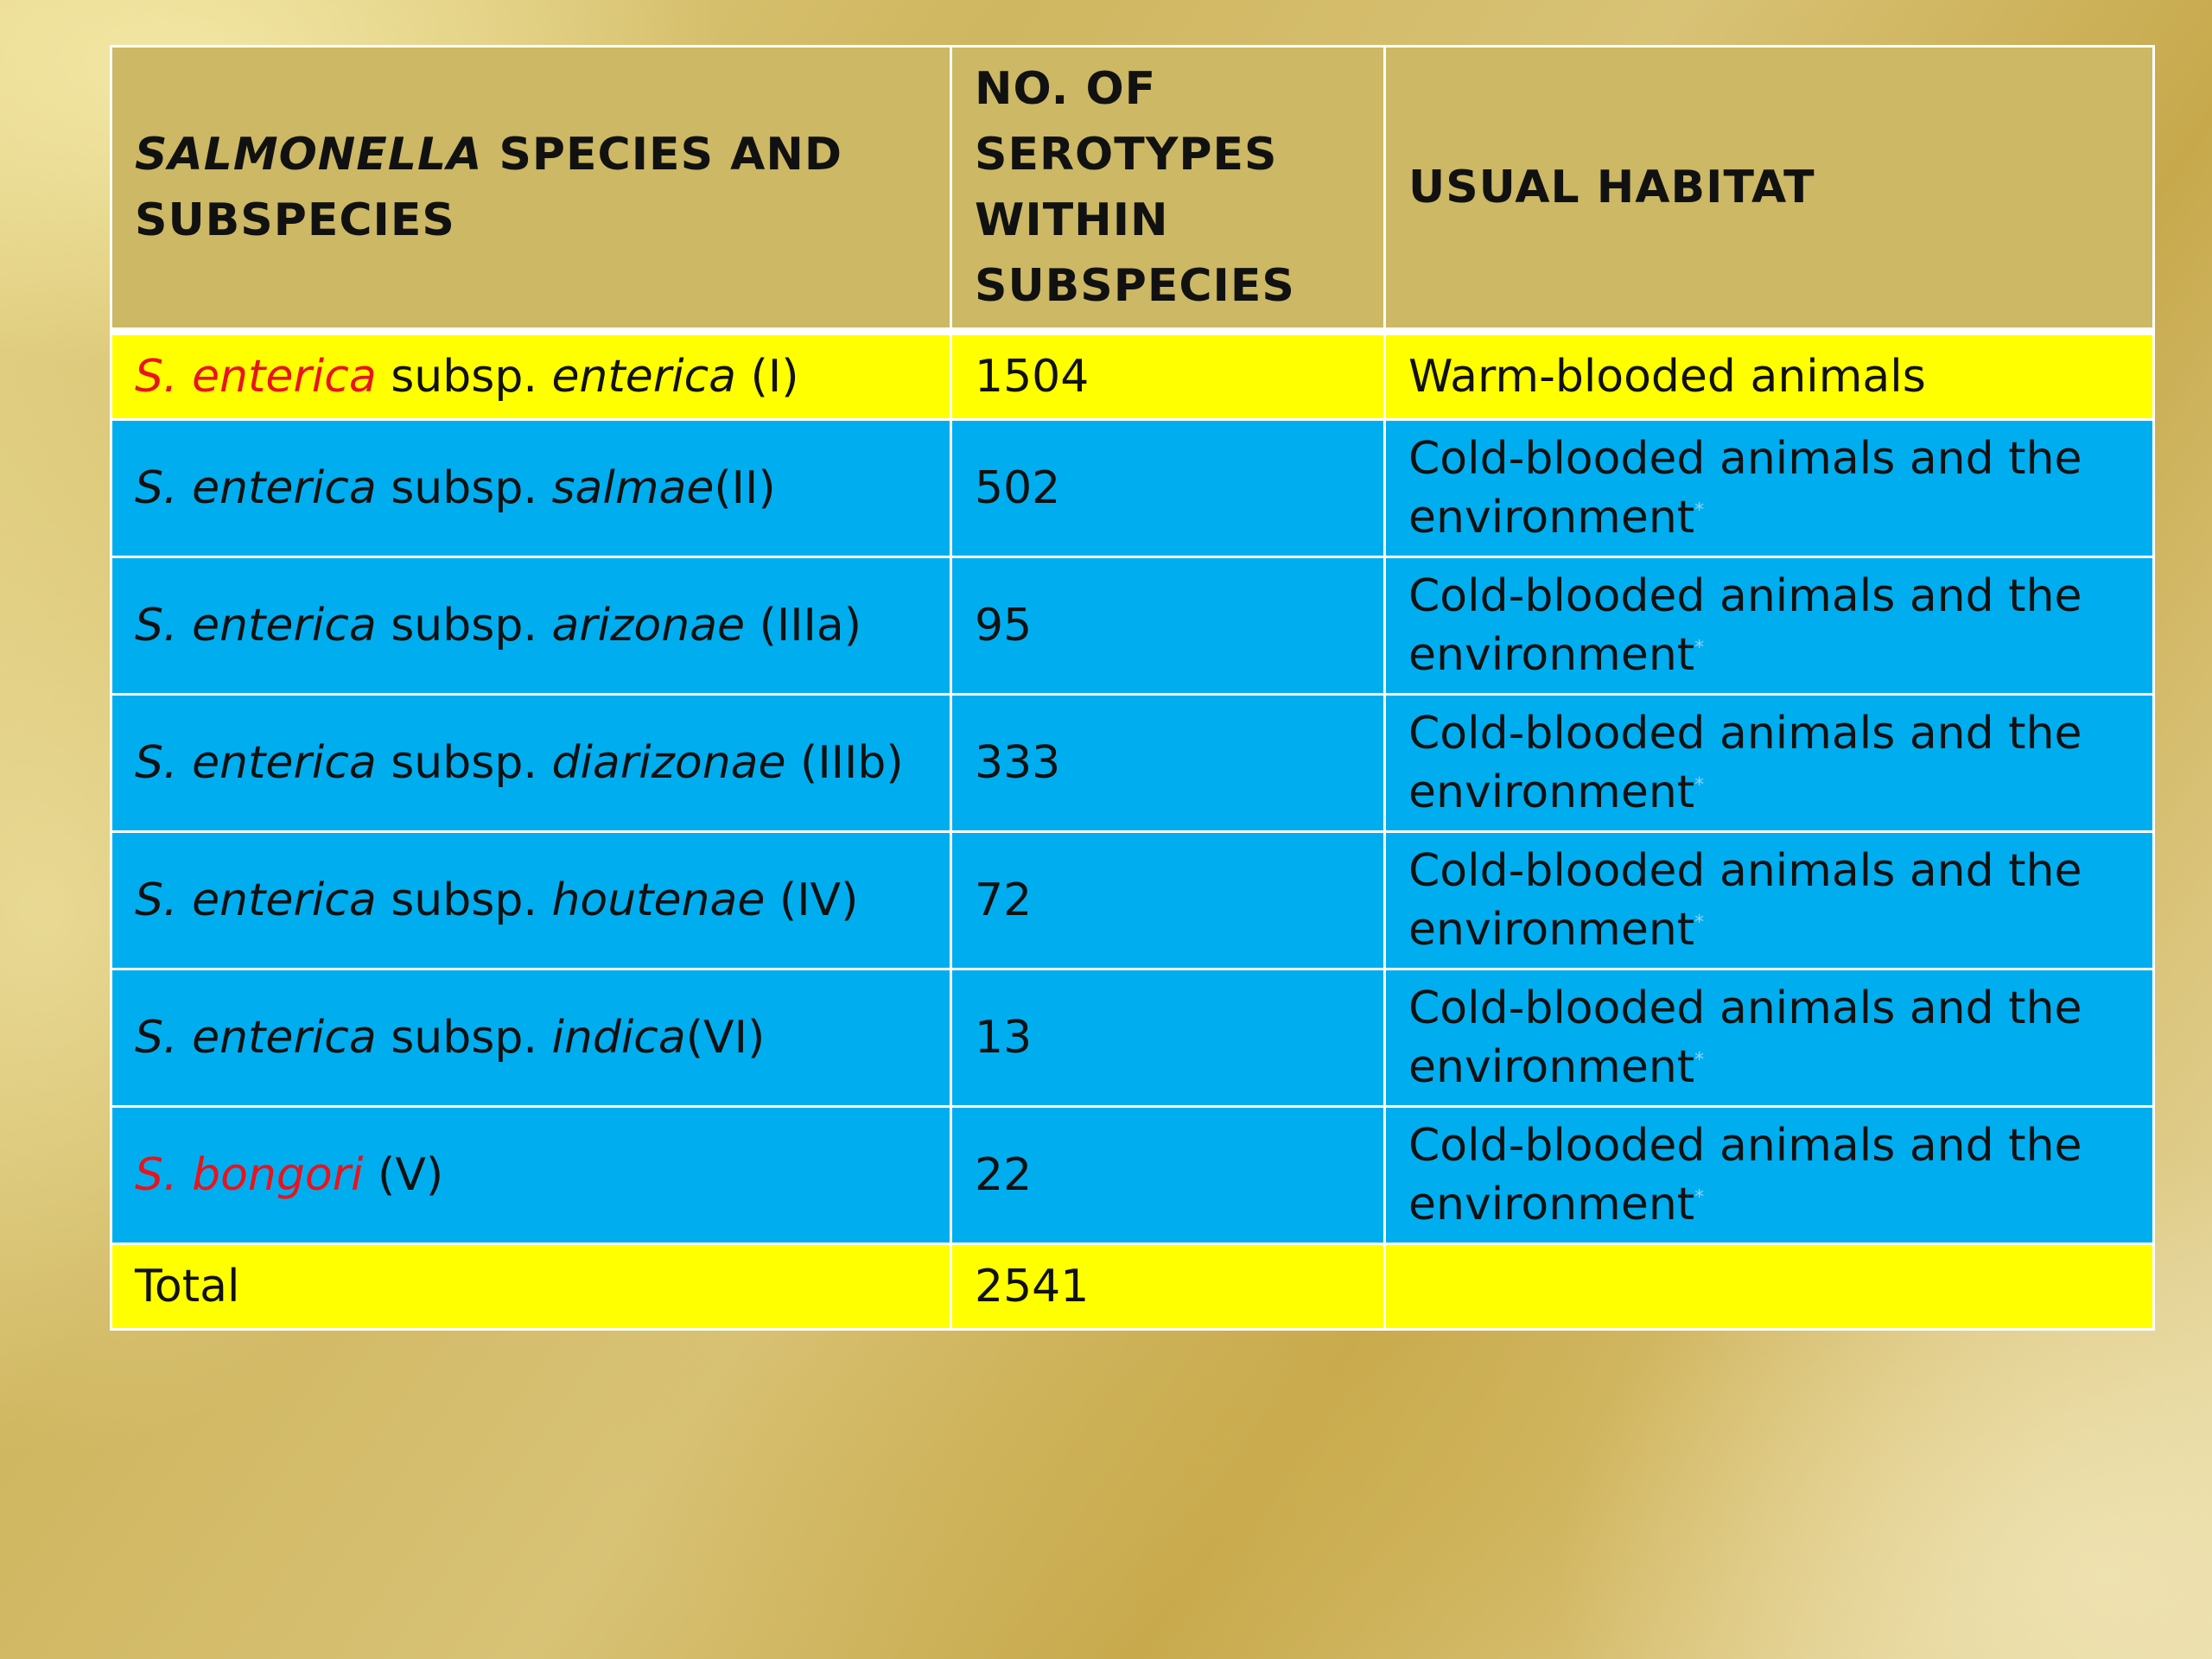 The image size is (2212, 1659). What do you see at coordinates (774, 377) in the screenshot?
I see `subsp-suffix: (I)` at bounding box center [774, 377].